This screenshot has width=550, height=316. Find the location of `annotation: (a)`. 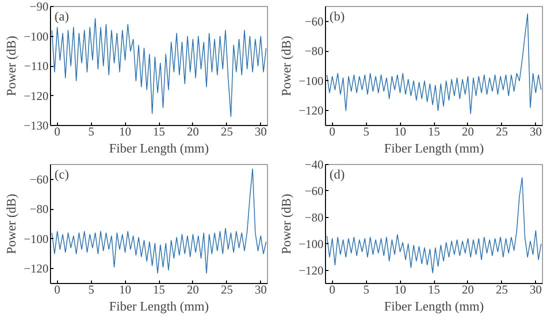

annotation: (a) is located at coordinates (61, 16).